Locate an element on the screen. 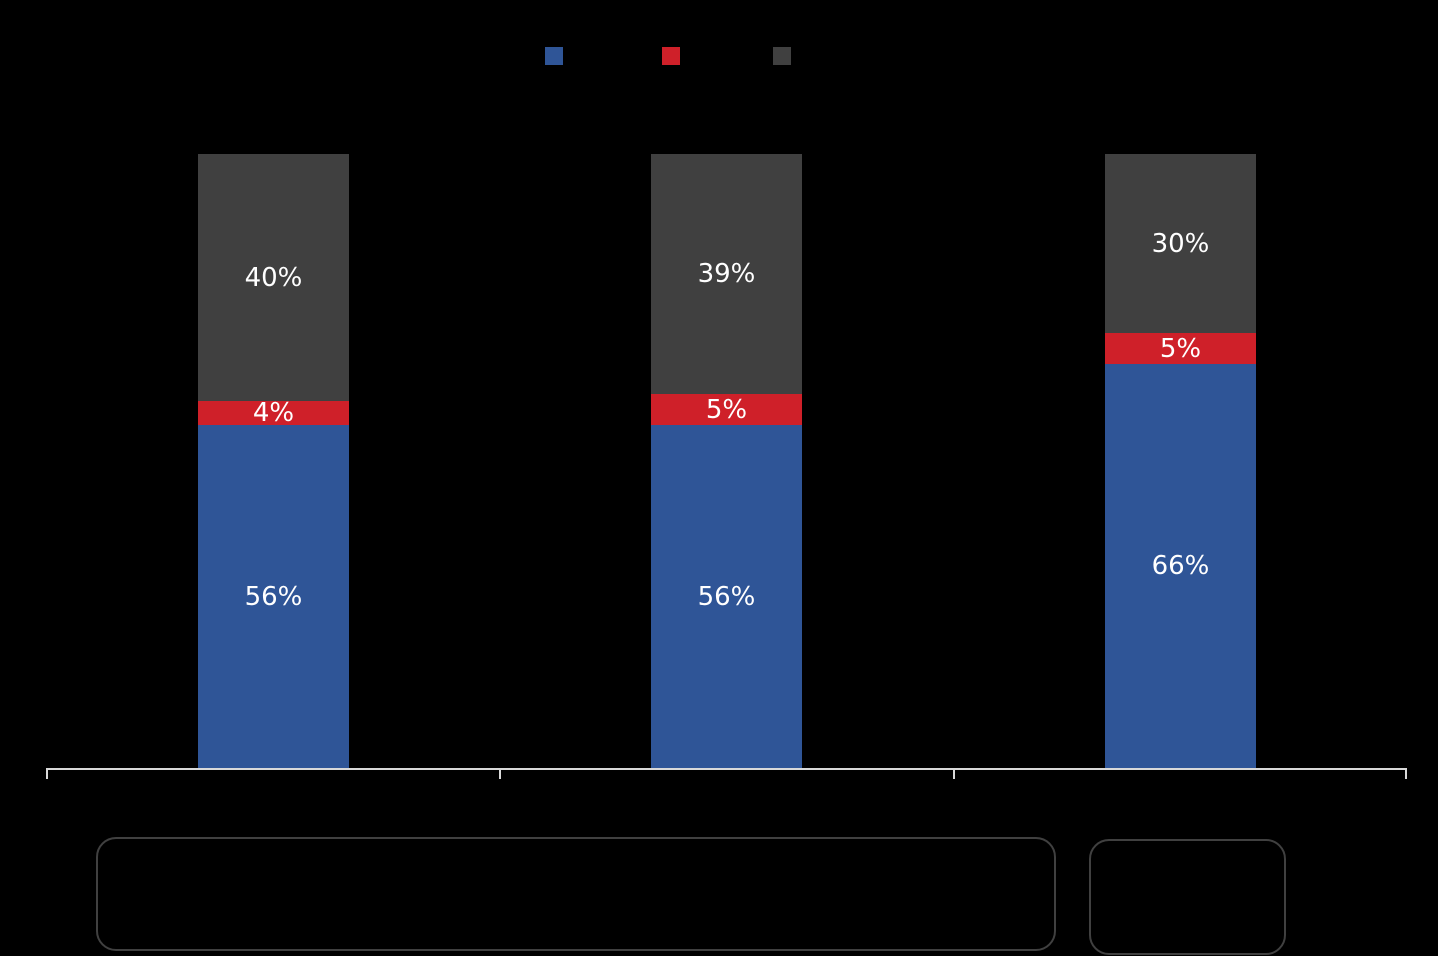 The width and height of the screenshot is (1438, 956). data-label: 39% is located at coordinates (726, 274).